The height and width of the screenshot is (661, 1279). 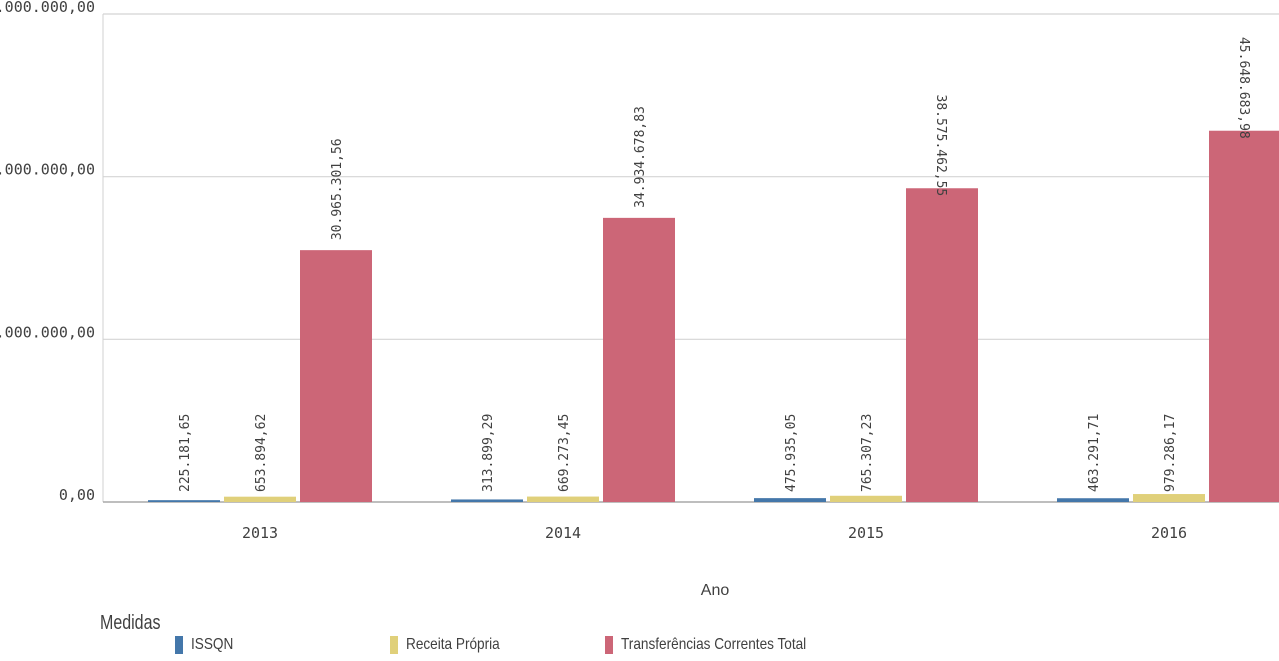 What do you see at coordinates (47, 170) in the screenshot?
I see `y-tick-label: 40.000.000,00` at bounding box center [47, 170].